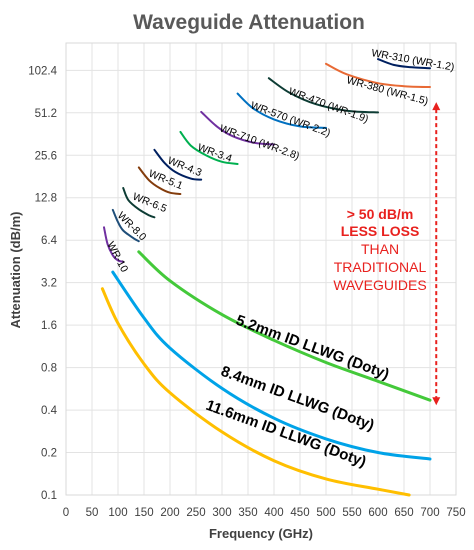  What do you see at coordinates (150, 203) in the screenshot?
I see `curve-label-wr-6-5: WR-6.5` at bounding box center [150, 203].